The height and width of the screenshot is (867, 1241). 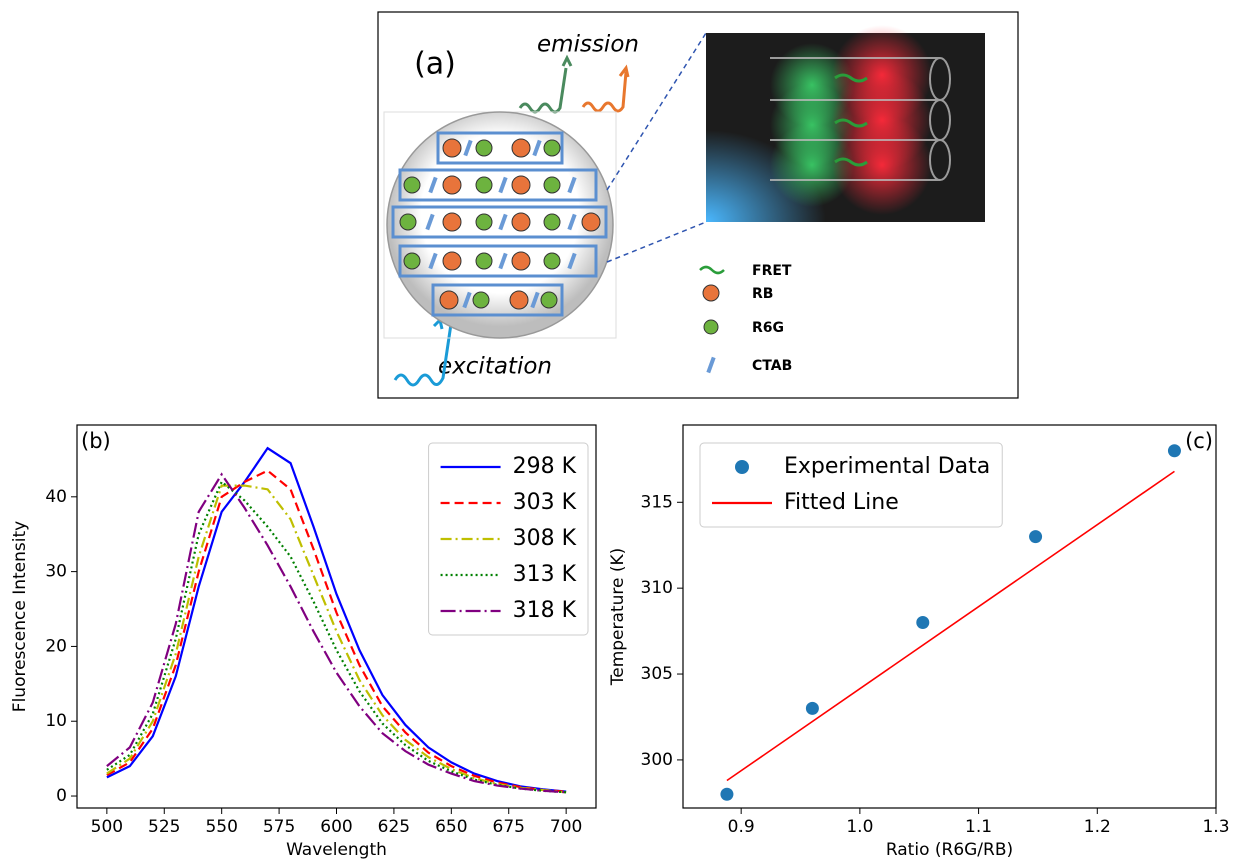 I want to click on emission-wave, so click(x=604, y=92).